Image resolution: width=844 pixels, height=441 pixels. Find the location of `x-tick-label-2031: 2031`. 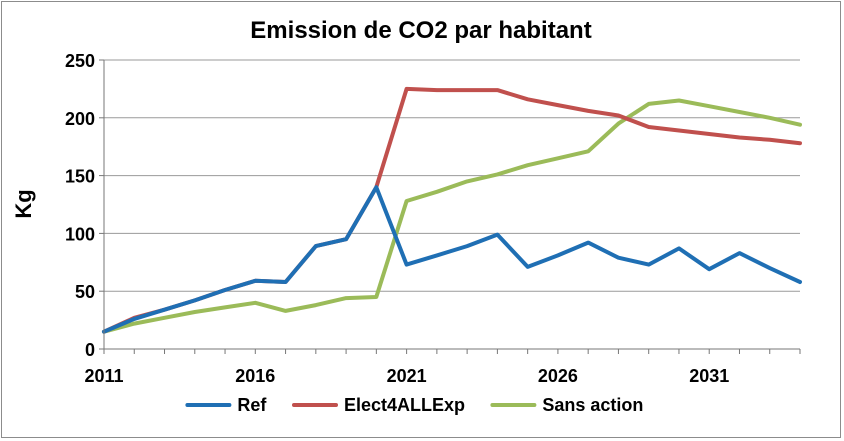

x-tick-label-2031: 2031 is located at coordinates (709, 376).